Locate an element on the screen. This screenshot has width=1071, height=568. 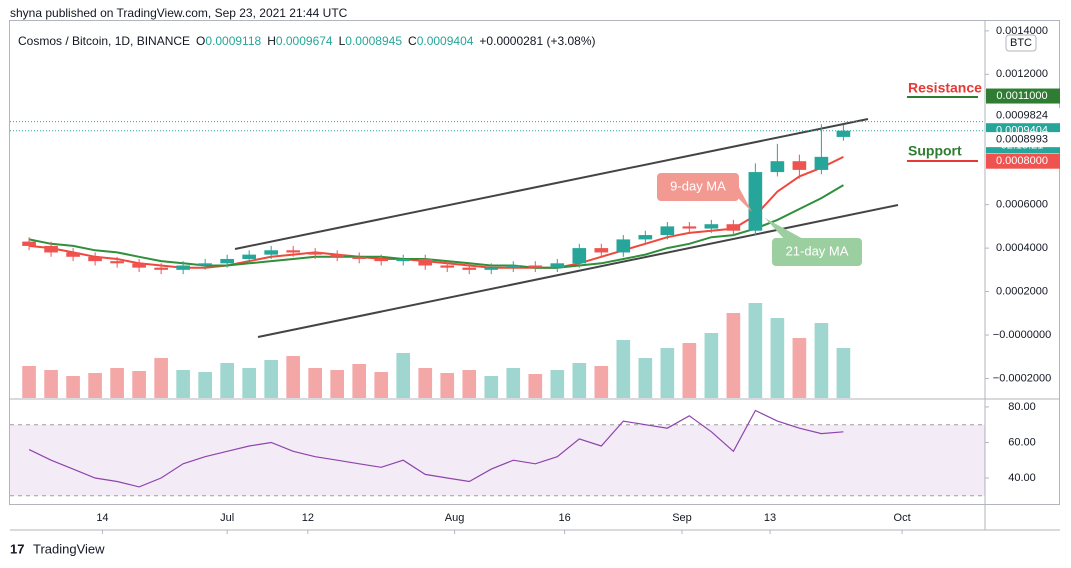
x-tick-label: Aug is located at coordinates (455, 518).